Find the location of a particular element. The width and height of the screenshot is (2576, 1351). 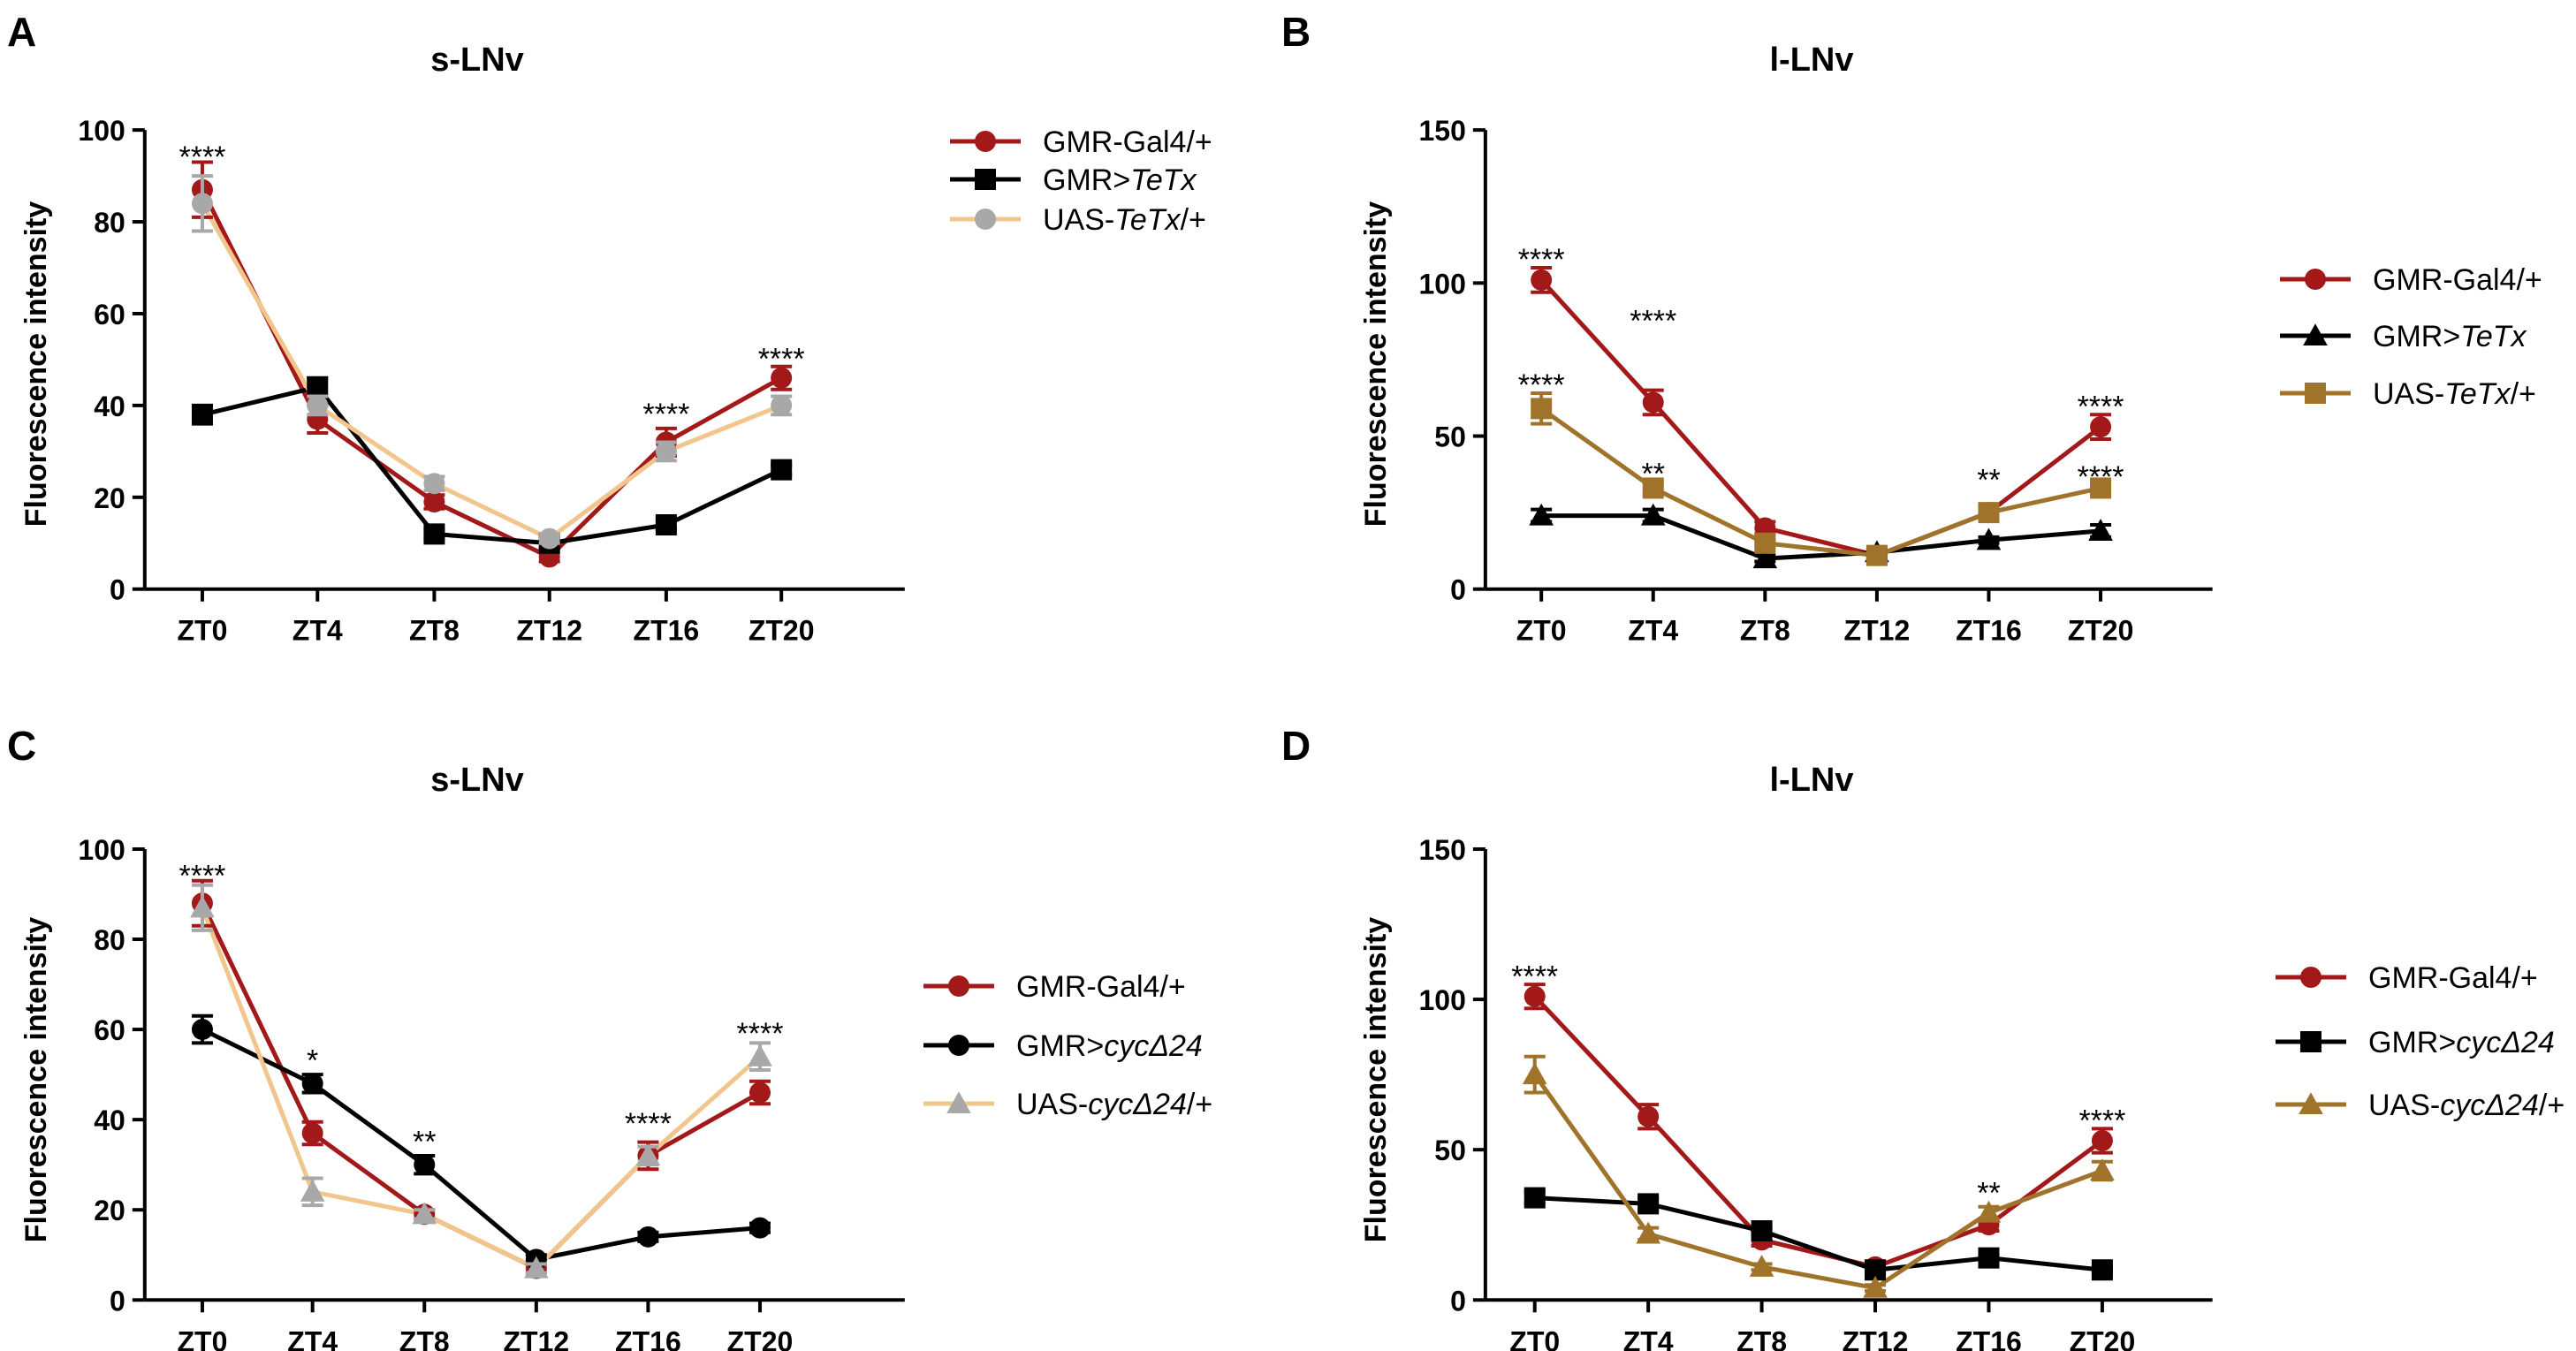

legend-label: UAS-TeTx/+ is located at coordinates (2454, 394).